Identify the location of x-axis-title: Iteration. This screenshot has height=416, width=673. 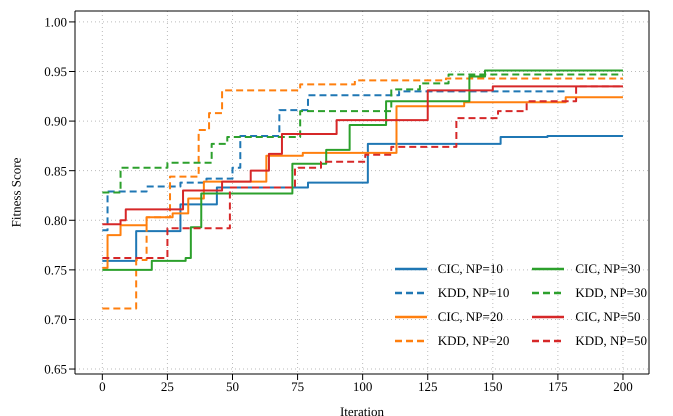
(362, 410).